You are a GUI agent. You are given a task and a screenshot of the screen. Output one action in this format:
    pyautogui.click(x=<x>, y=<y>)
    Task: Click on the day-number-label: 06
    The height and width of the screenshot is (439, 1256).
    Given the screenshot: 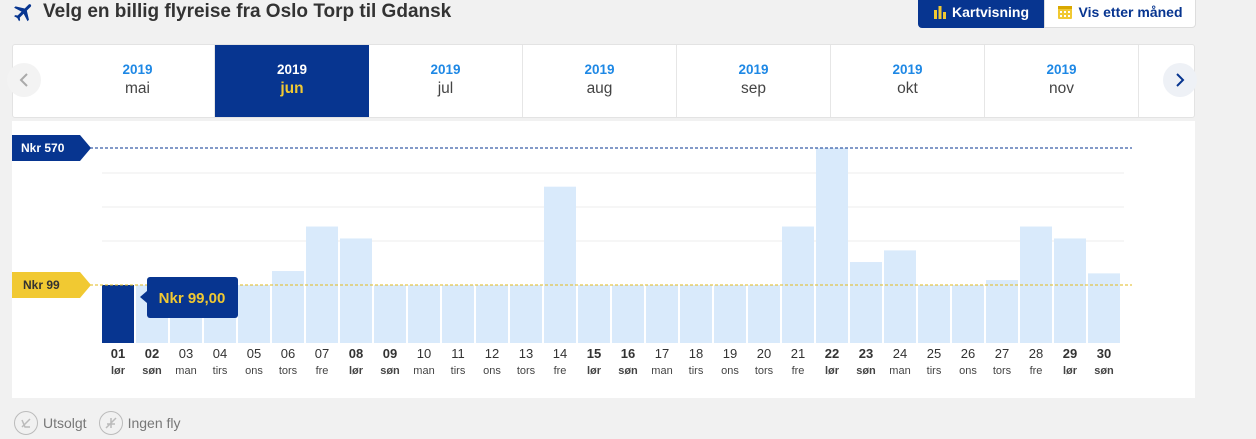 What is the action you would take?
    pyautogui.click(x=288, y=353)
    